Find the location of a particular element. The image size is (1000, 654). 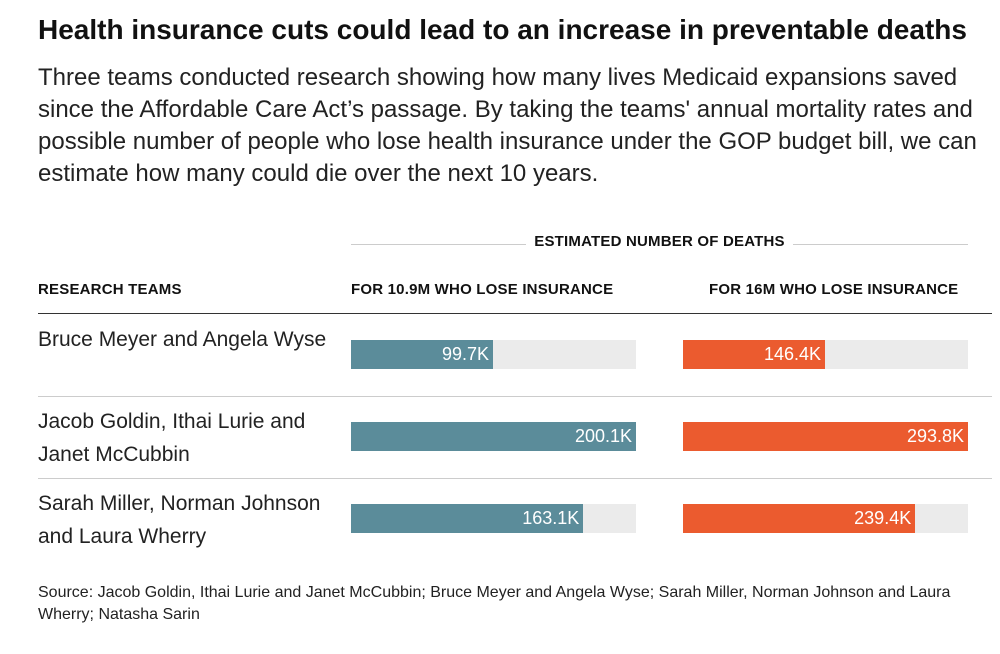

research-teams-header: RESEARCH TEAMS is located at coordinates (110, 289).